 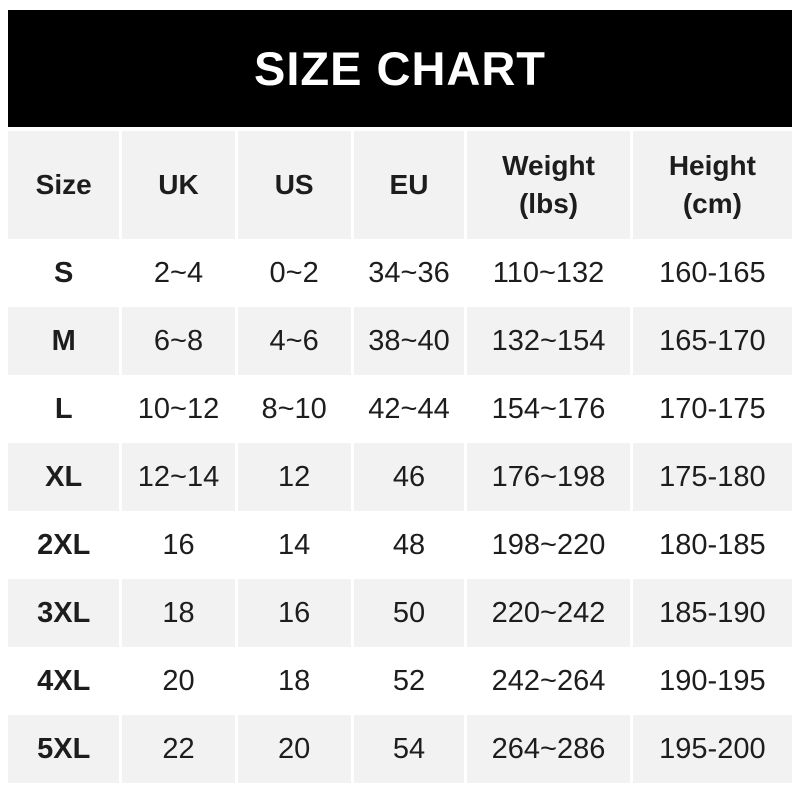 I want to click on uk-value: 12~14, so click(x=178, y=477).